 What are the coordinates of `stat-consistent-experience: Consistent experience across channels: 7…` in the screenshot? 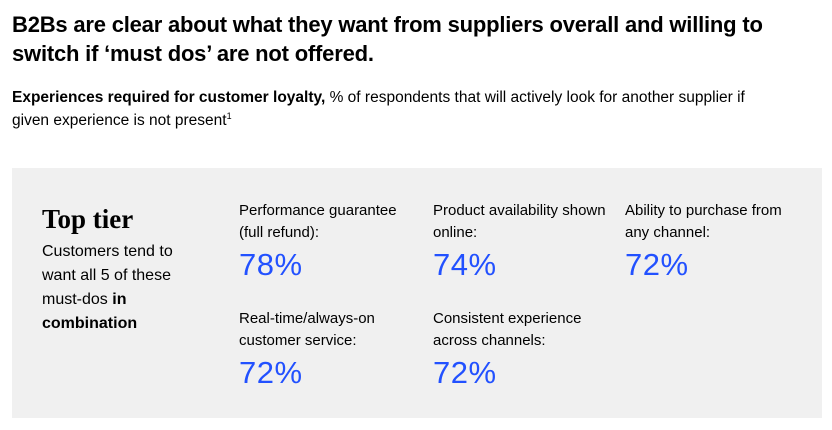 It's located at (520, 350).